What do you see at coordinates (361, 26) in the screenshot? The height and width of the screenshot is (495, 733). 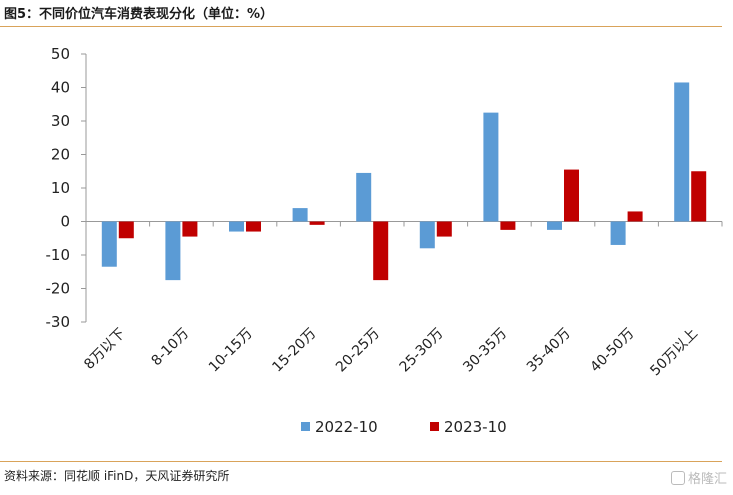 I see `top-divider` at bounding box center [361, 26].